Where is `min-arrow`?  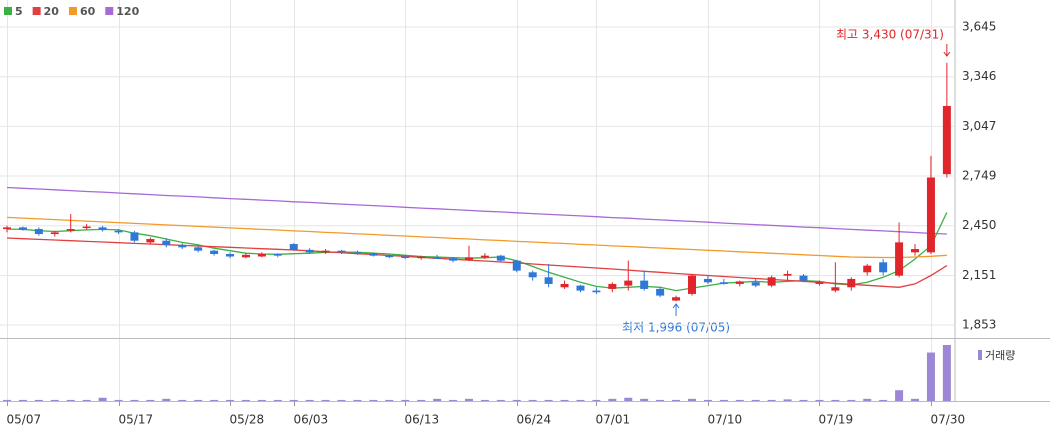 min-arrow is located at coordinates (676, 309).